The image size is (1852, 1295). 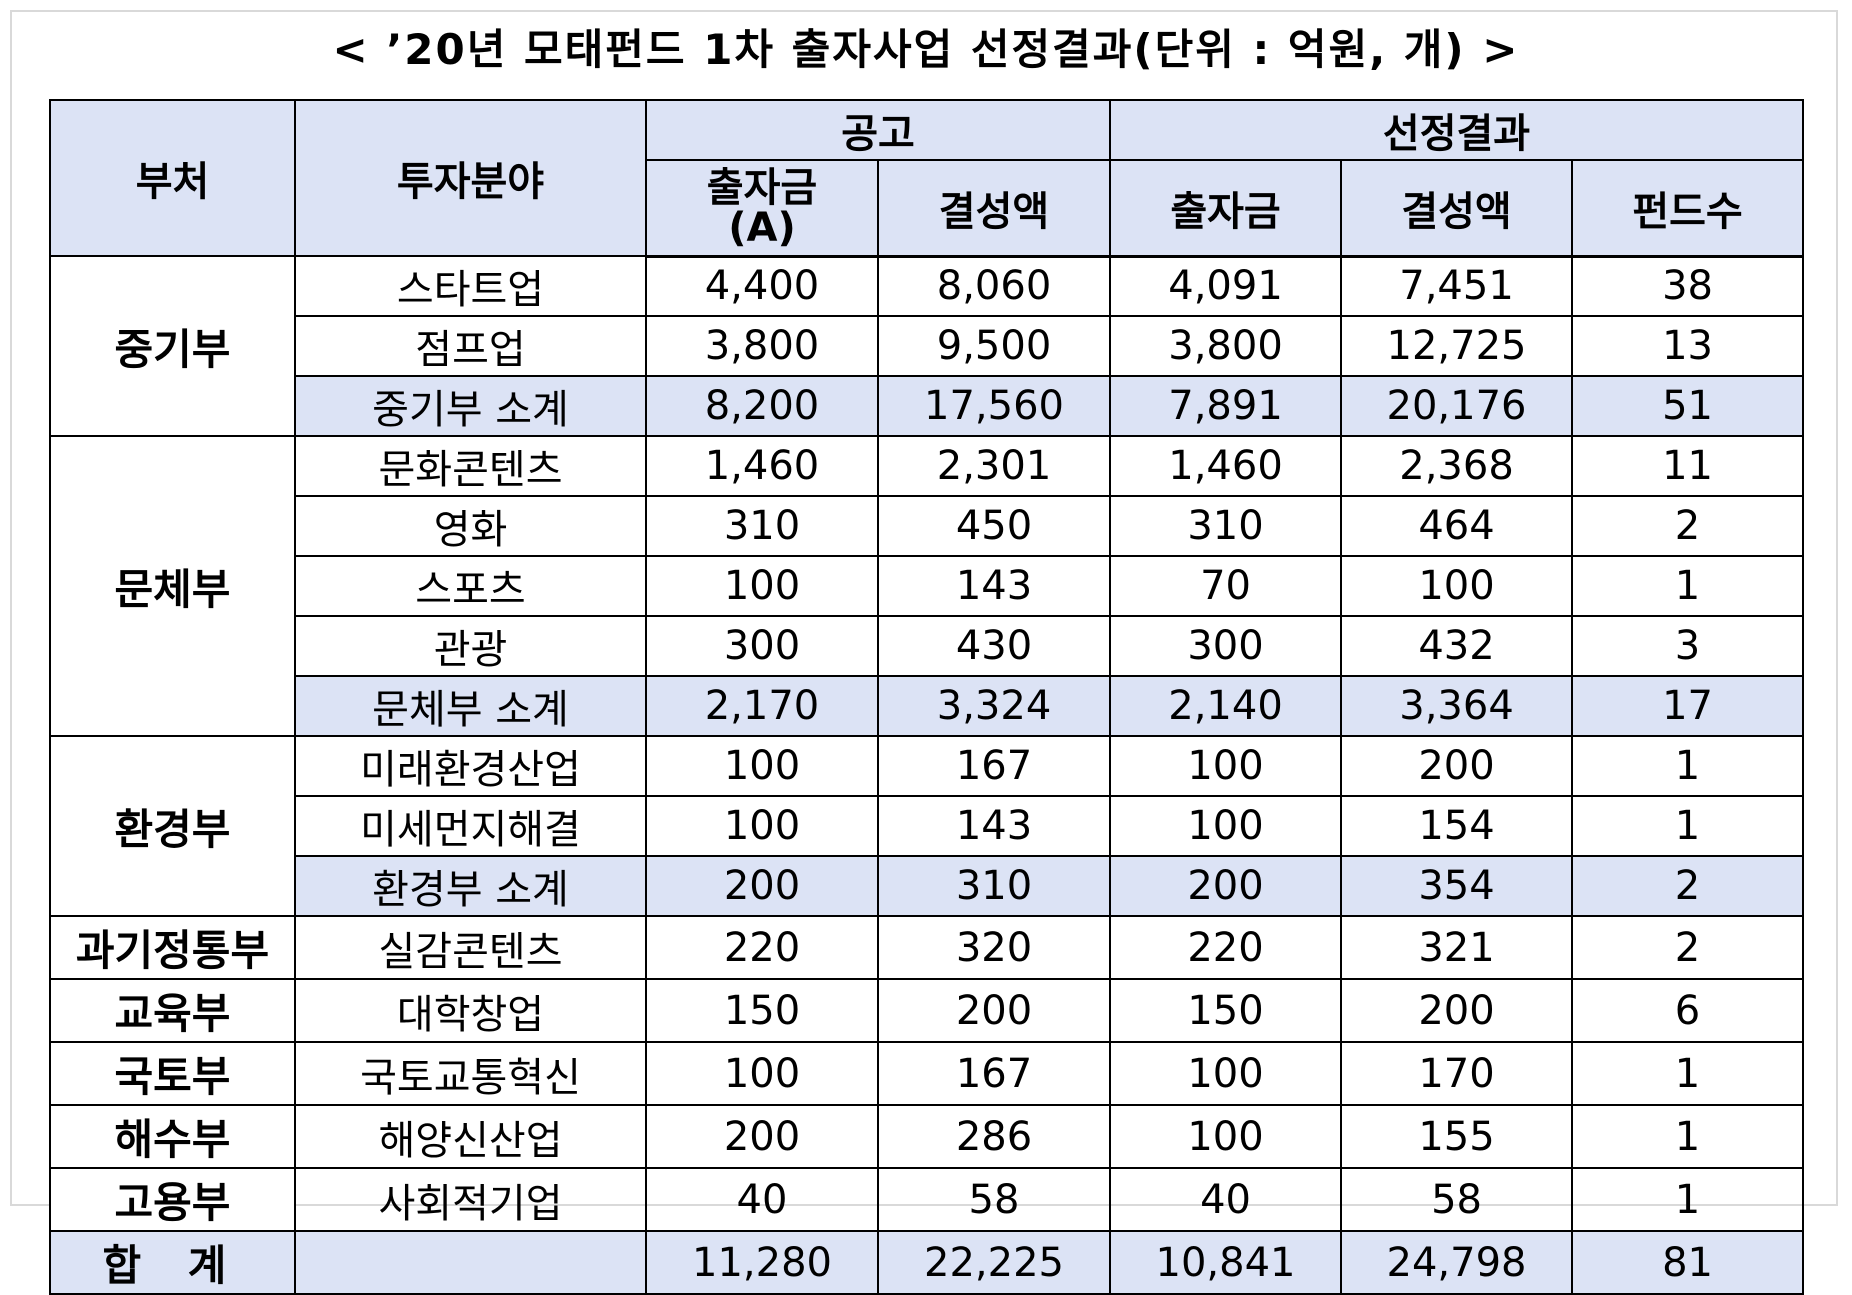 I want to click on announce-fund-cell: 3,324, so click(x=994, y=706).